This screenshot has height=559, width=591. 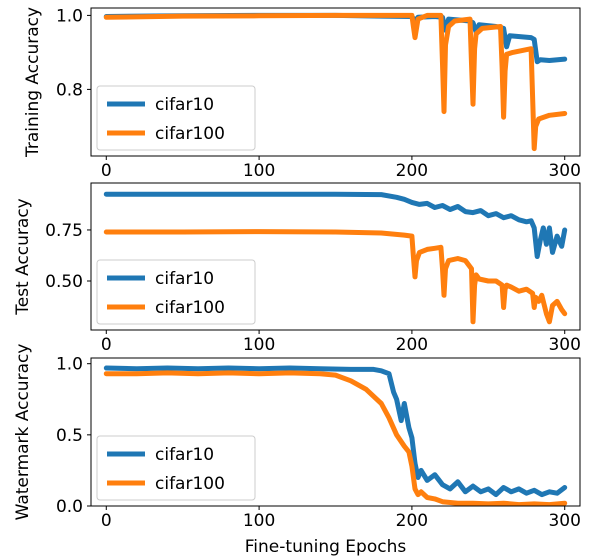 What do you see at coordinates (23, 257) in the screenshot?
I see `y-axis-label: Test Accuracy` at bounding box center [23, 257].